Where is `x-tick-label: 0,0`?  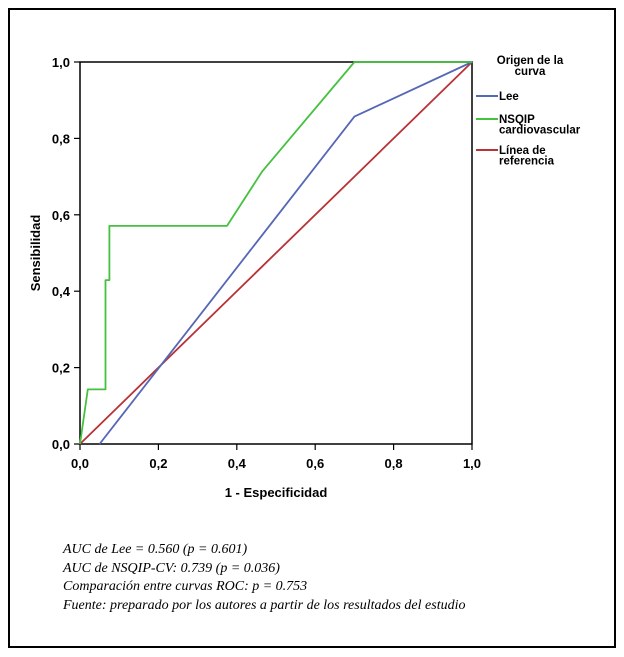
x-tick-label: 0,0 is located at coordinates (80, 463).